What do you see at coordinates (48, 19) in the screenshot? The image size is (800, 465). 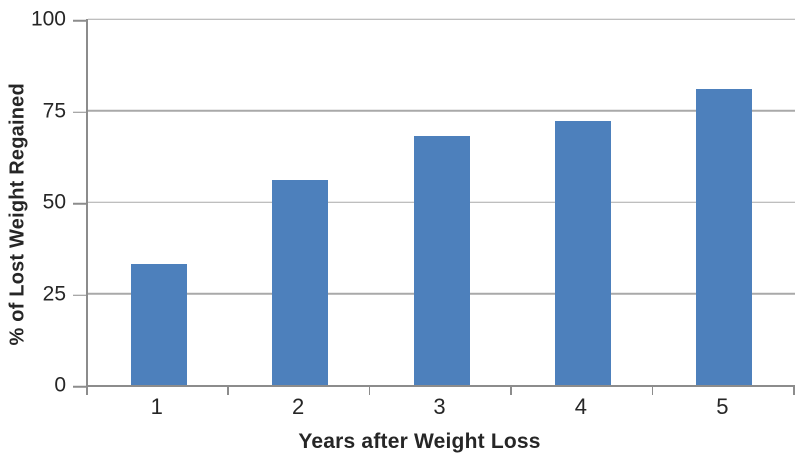 I see `y-tick-label-100: 100` at bounding box center [48, 19].